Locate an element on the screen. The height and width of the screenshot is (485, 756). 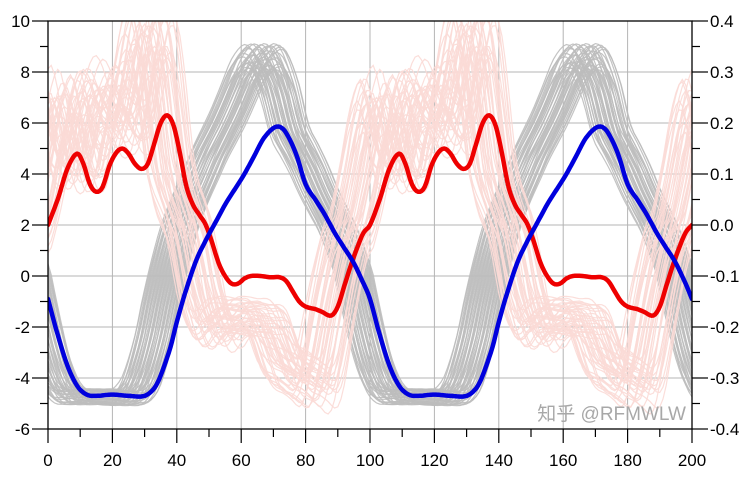
y-tick-label: -2 is located at coordinates (22, 327).